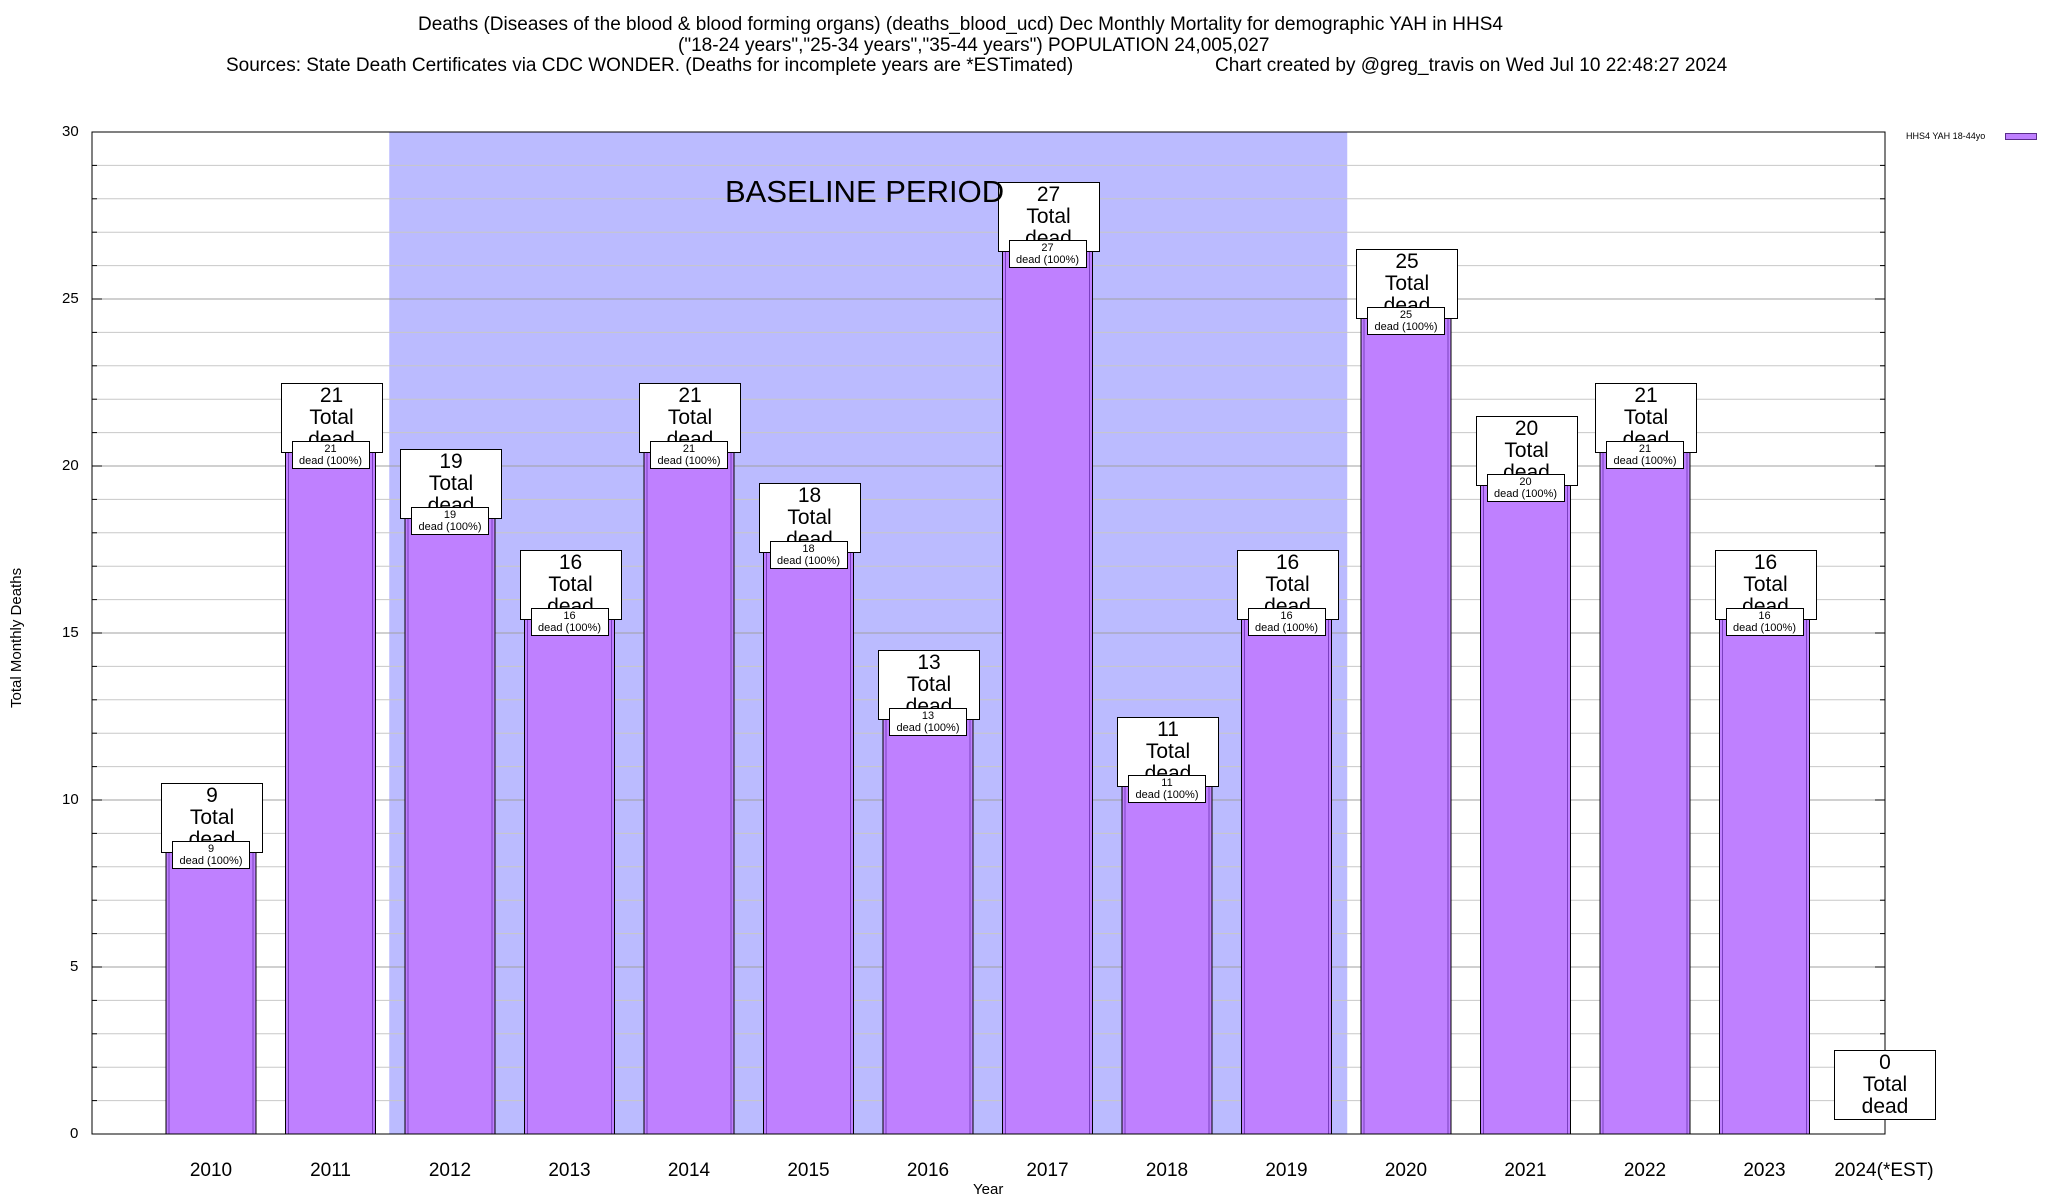 This screenshot has height=1200, width=2048. I want to click on bar-inner-label: 19 dead (100%), so click(450, 521).